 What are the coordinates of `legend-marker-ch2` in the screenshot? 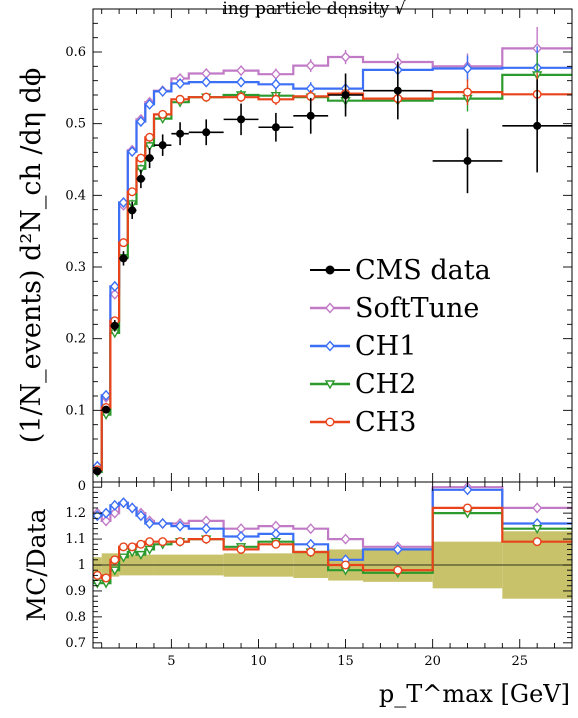 It's located at (330, 385).